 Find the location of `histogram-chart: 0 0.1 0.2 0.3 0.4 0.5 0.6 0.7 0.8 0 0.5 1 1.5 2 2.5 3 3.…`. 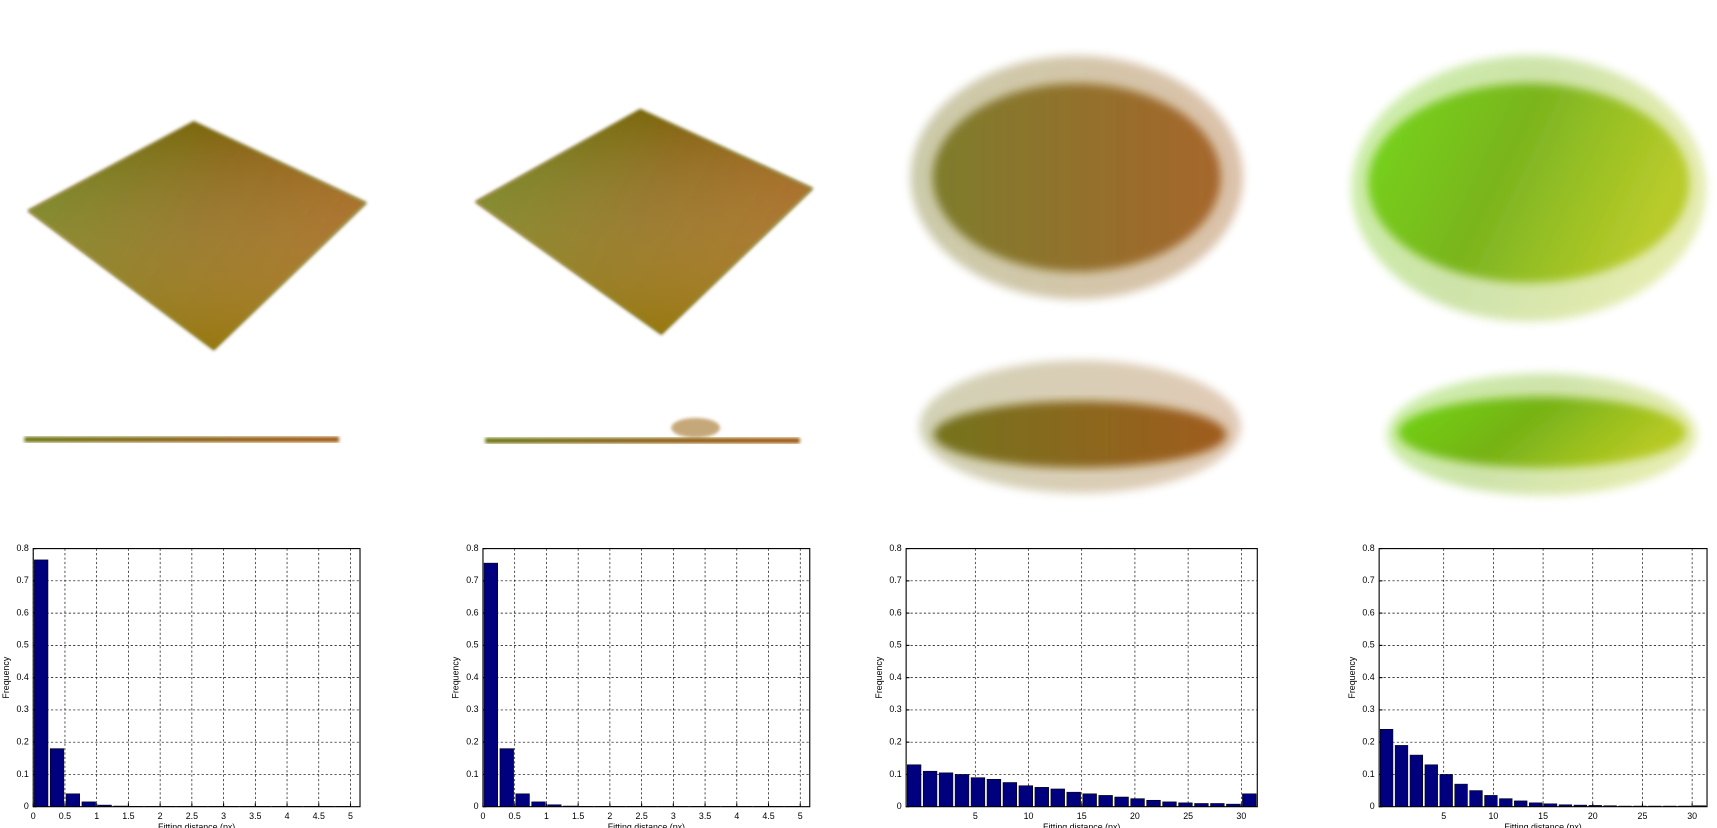

histogram-chart: 0 0.1 0.2 0.3 0.4 0.5 0.6 0.7 0.8 0 0.5 1 1.5 2 2.5 3 3.… is located at coordinates (181, 685).